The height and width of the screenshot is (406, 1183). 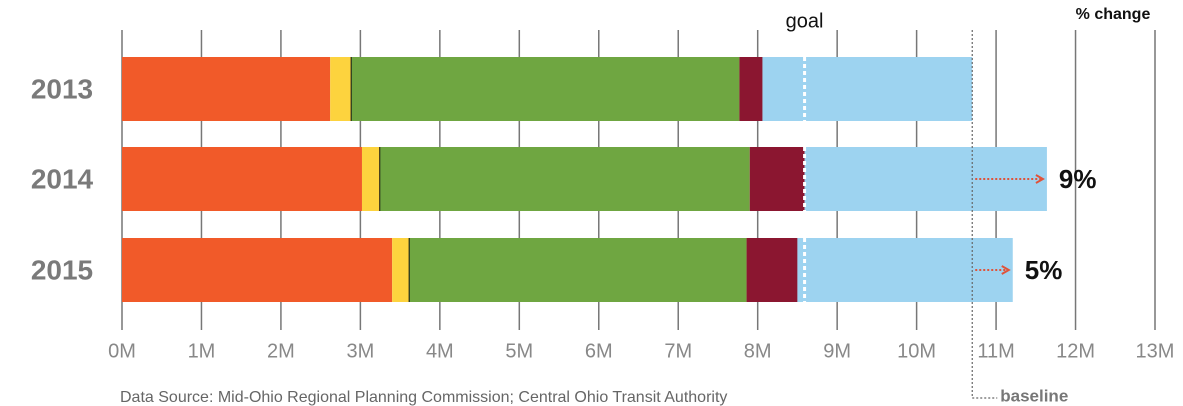 I want to click on y-tick-label: 2013, so click(x=62, y=88).